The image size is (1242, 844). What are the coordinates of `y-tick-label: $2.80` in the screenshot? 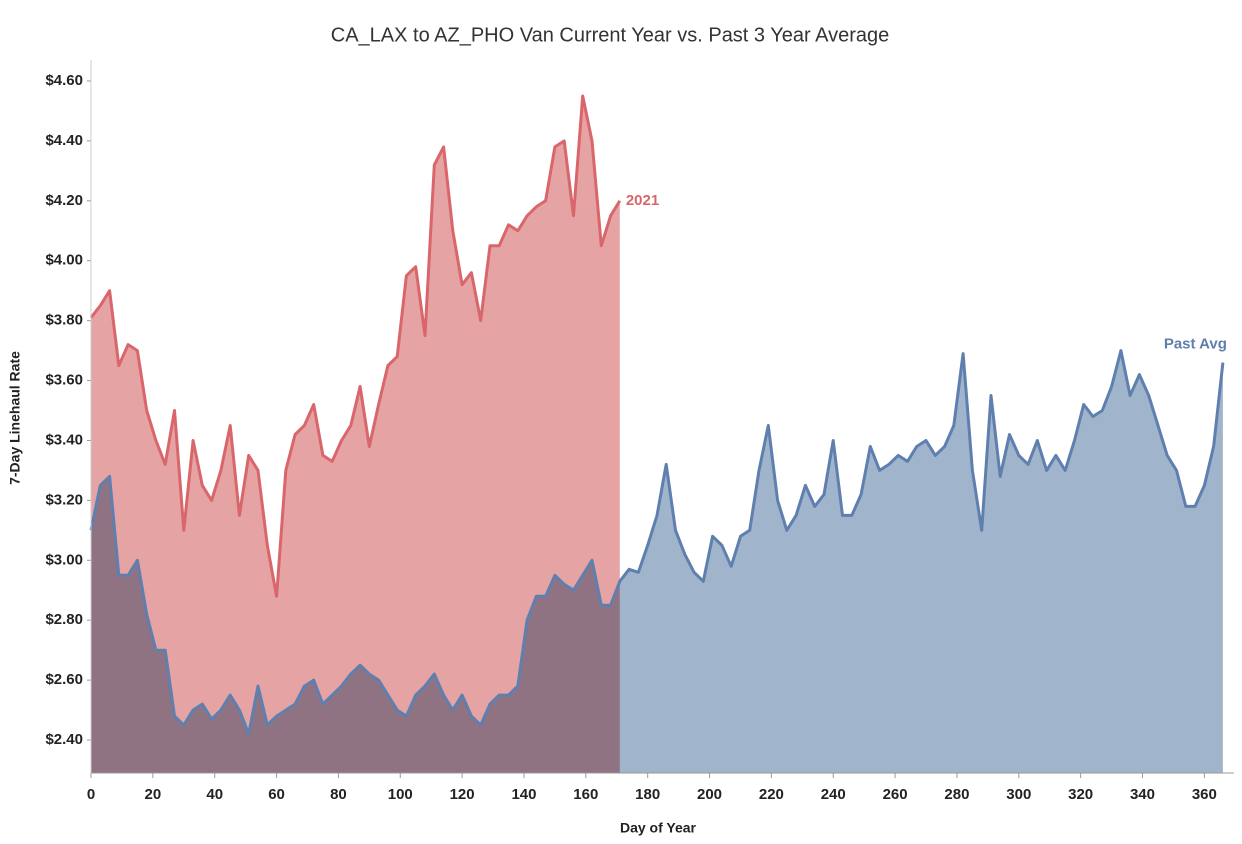 It's located at (64, 619).